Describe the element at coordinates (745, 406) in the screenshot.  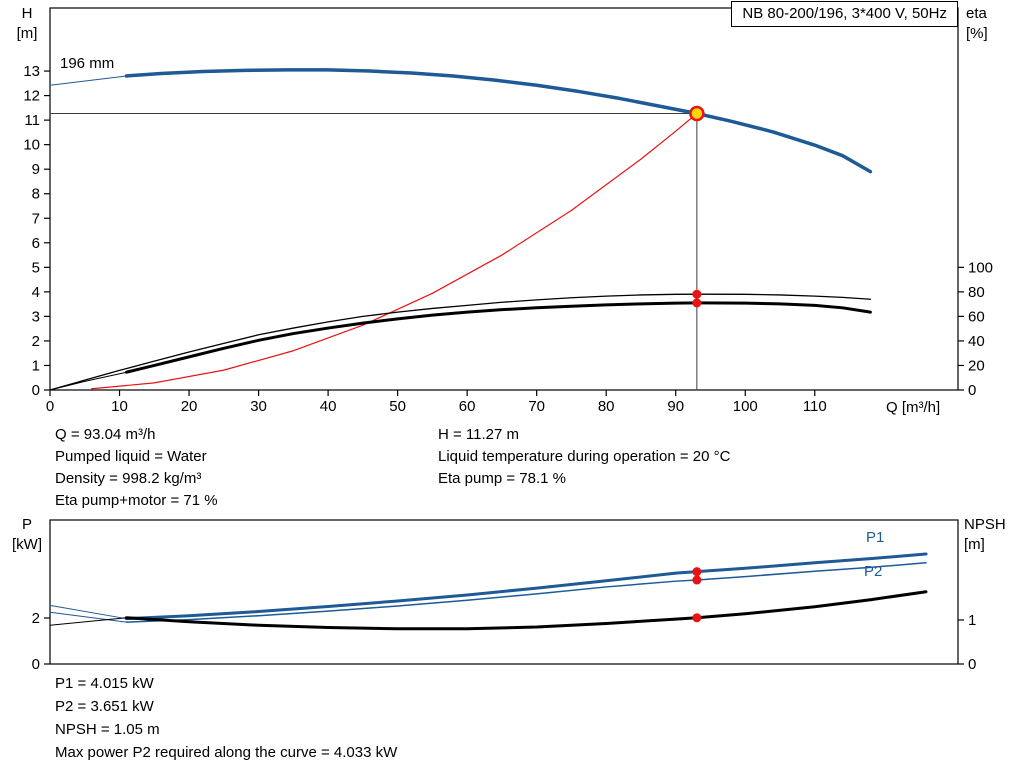
I see `x-tick-label: 100` at that location.